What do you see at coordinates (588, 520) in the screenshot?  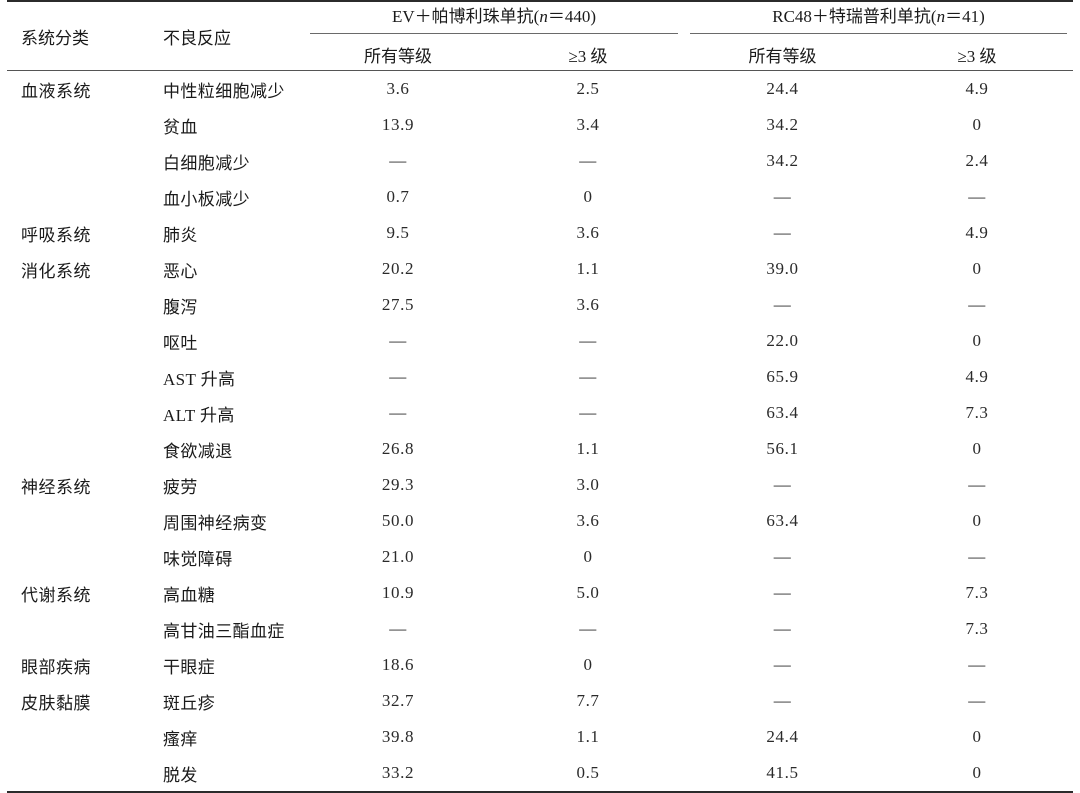 I see `cell-ev-grade3plus: 3.6` at bounding box center [588, 520].